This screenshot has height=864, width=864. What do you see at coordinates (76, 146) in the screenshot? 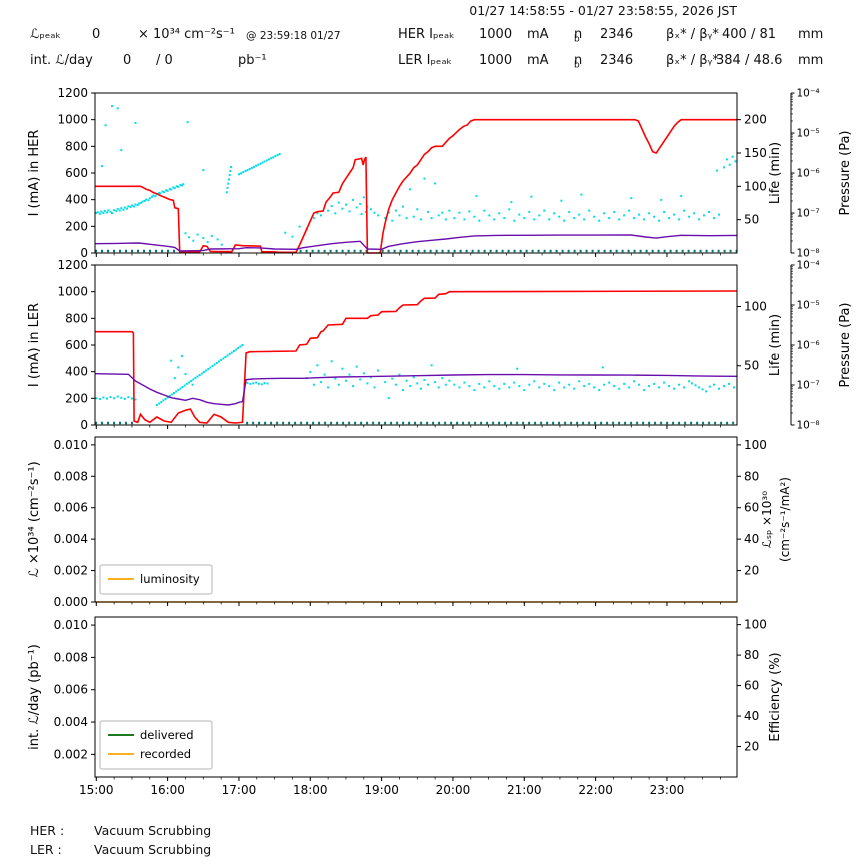
I see `svg-text: 800` at bounding box center [76, 146].